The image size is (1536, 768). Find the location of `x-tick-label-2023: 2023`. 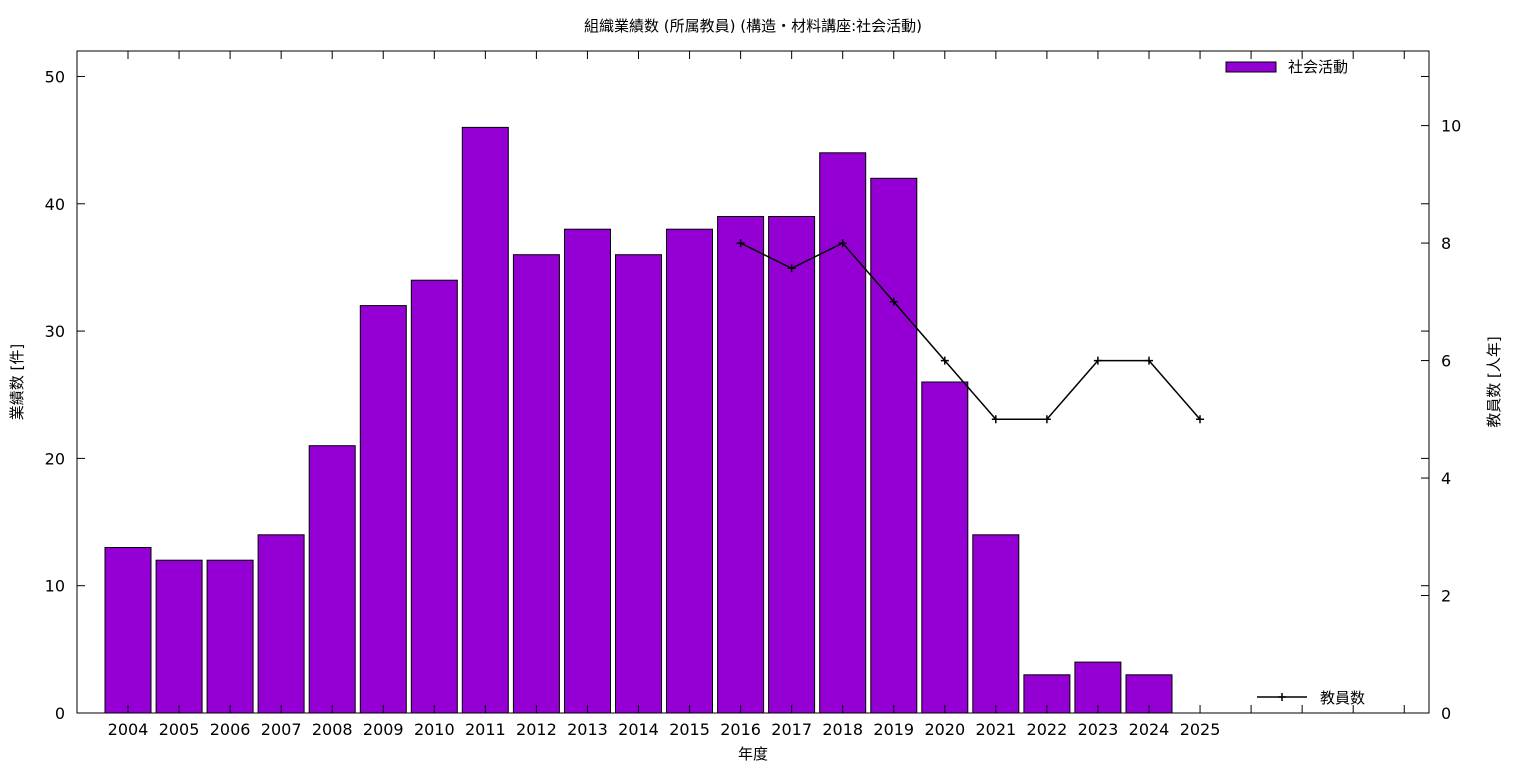

x-tick-label-2023: 2023 is located at coordinates (1098, 729).